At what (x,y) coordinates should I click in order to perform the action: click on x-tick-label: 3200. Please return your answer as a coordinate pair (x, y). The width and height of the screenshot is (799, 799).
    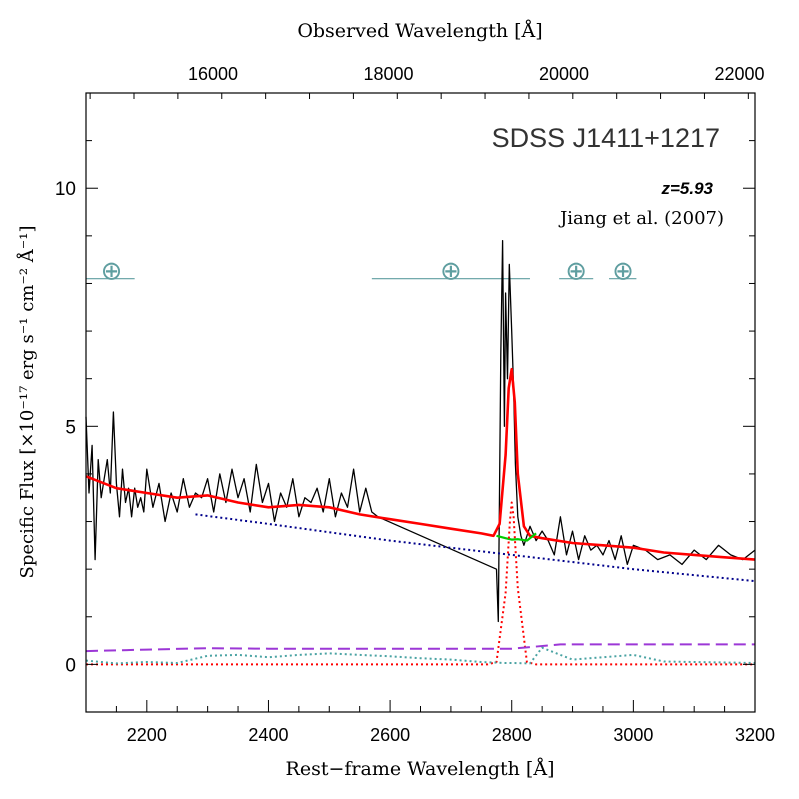
    Looking at the image, I should click on (755, 735).